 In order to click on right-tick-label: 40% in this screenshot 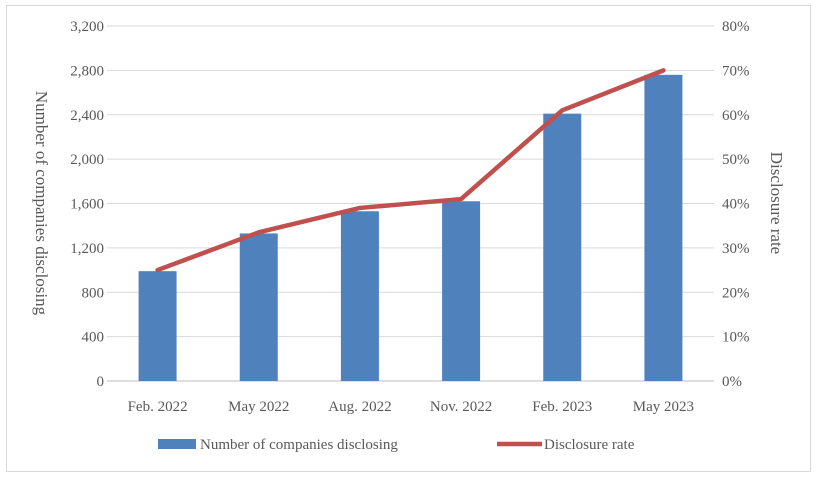, I will do `click(736, 205)`.